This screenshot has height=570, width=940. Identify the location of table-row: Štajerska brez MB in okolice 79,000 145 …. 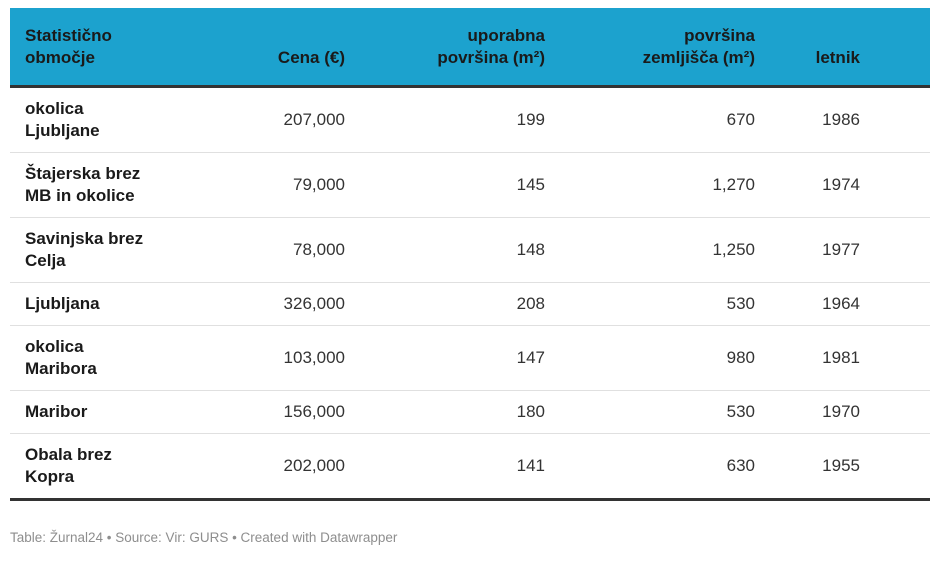
(470, 185).